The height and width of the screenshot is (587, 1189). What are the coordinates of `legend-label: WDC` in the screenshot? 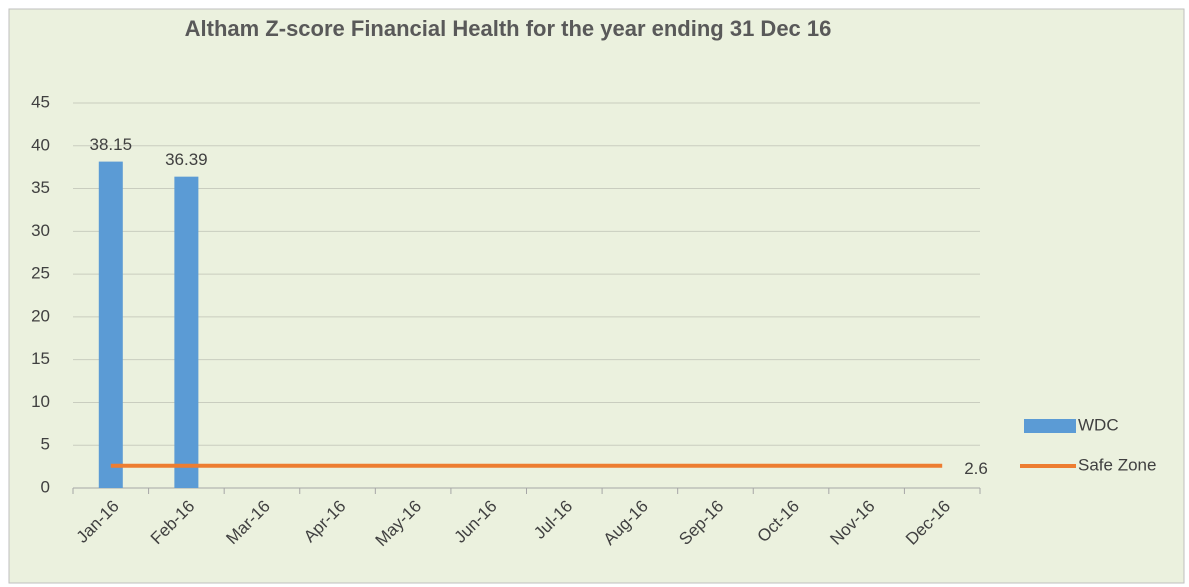 It's located at (1098, 424).